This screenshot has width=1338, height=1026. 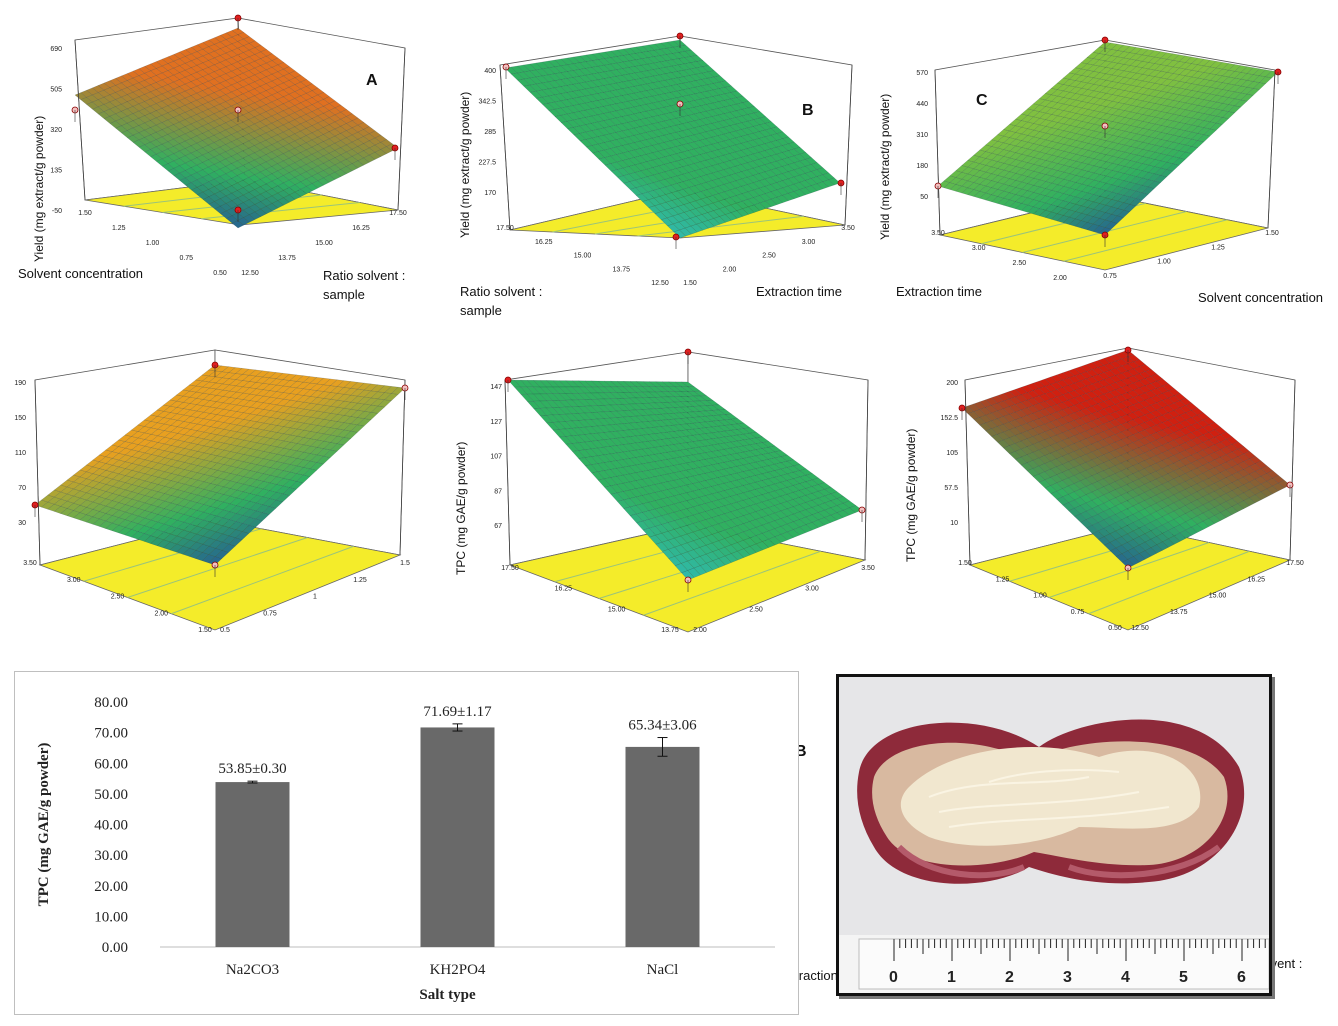 I want to click on y-tick-label: 17.50, so click(x=398, y=213).